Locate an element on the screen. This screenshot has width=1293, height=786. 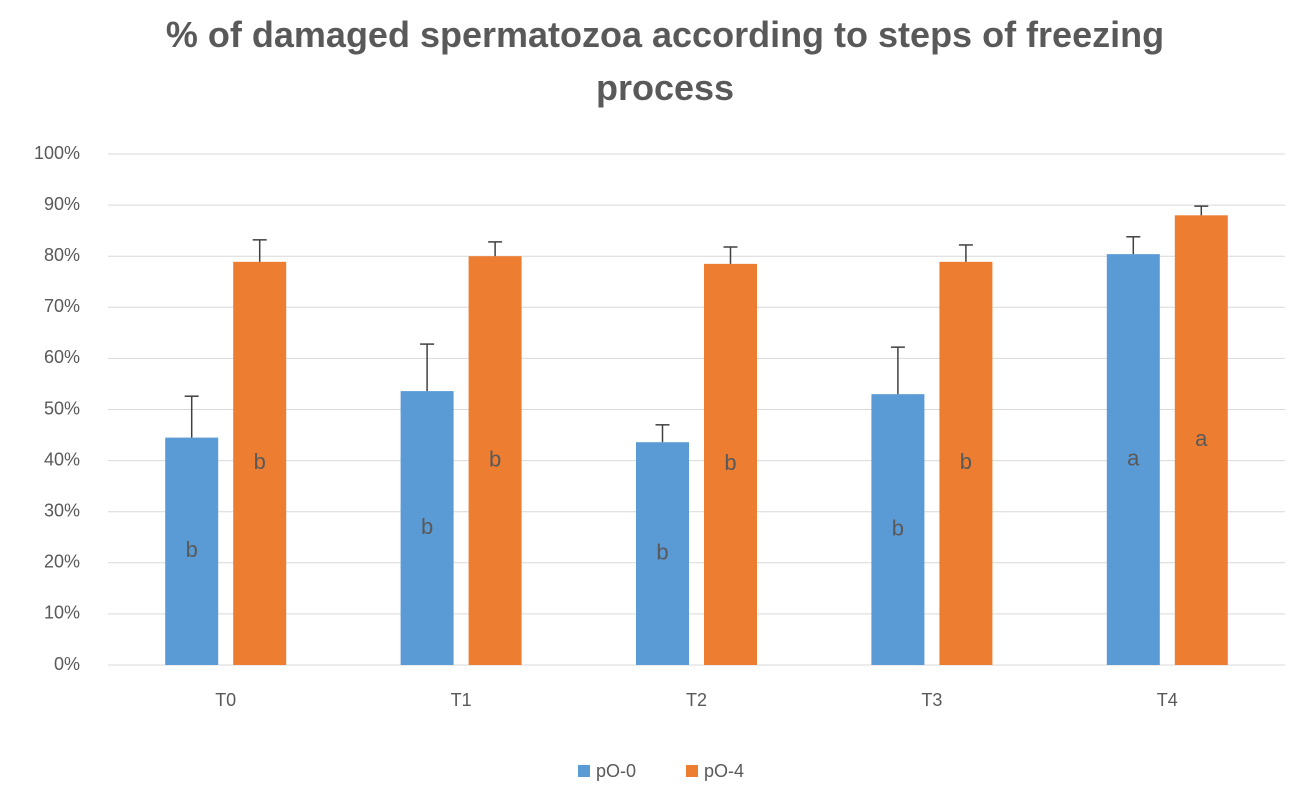
y-tick-label: 70% is located at coordinates (62, 306).